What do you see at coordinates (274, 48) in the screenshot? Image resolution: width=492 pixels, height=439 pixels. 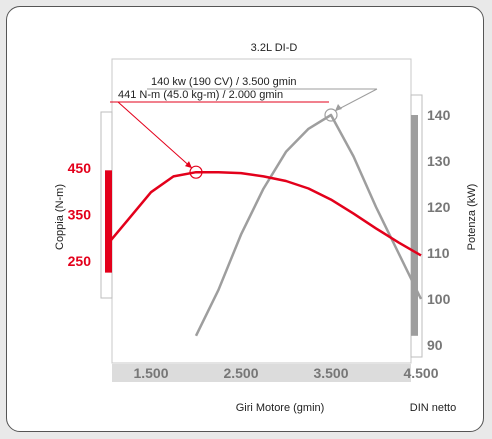 I see `chart-title: 3.2L DI-D` at bounding box center [274, 48].